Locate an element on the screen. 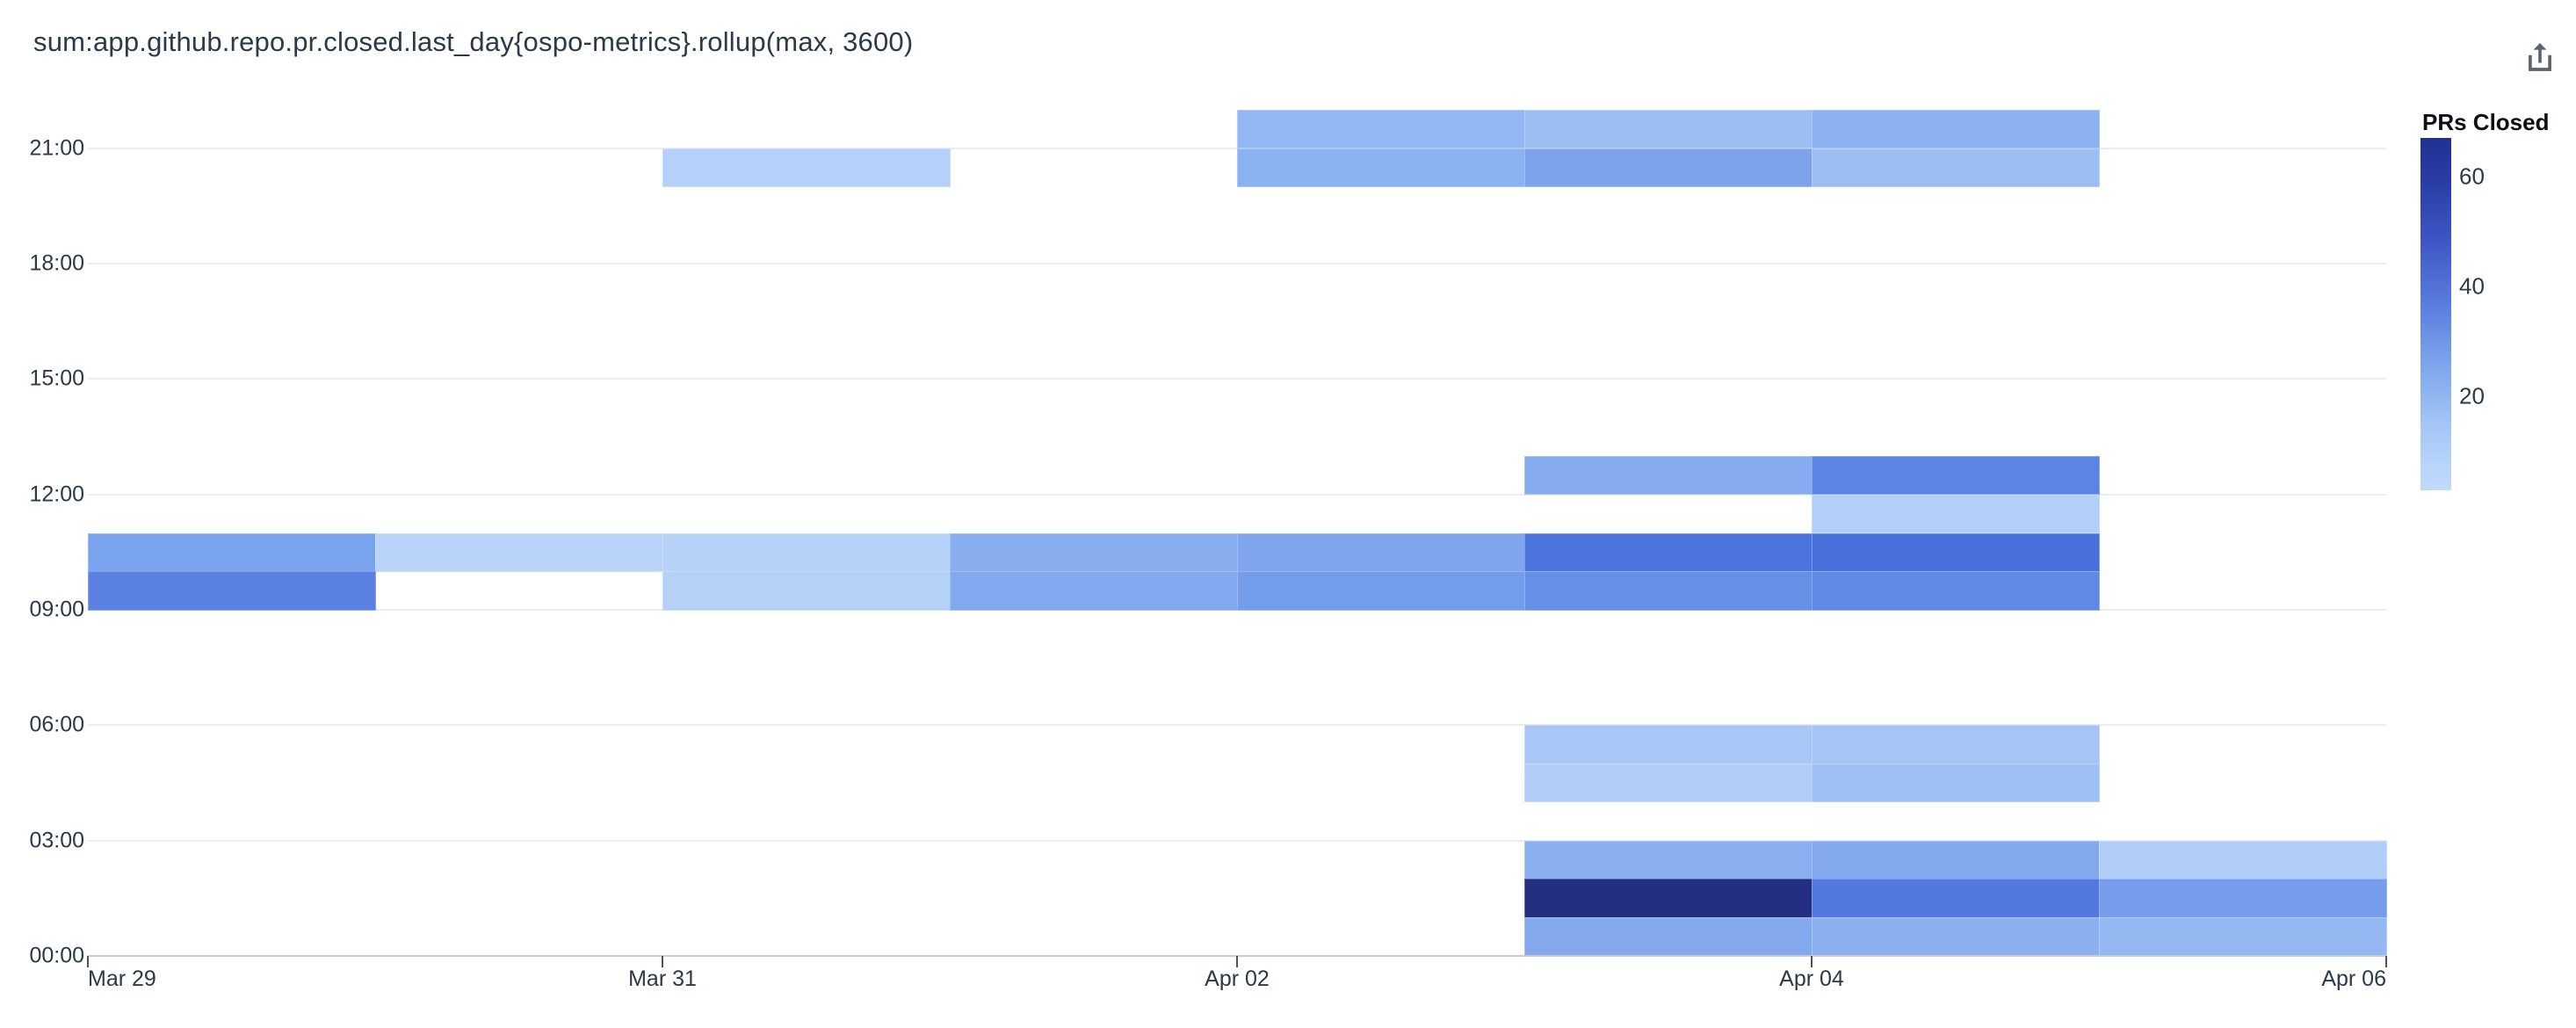 Image resolution: width=2576 pixels, height=1028 pixels. export-button is located at coordinates (2540, 57).